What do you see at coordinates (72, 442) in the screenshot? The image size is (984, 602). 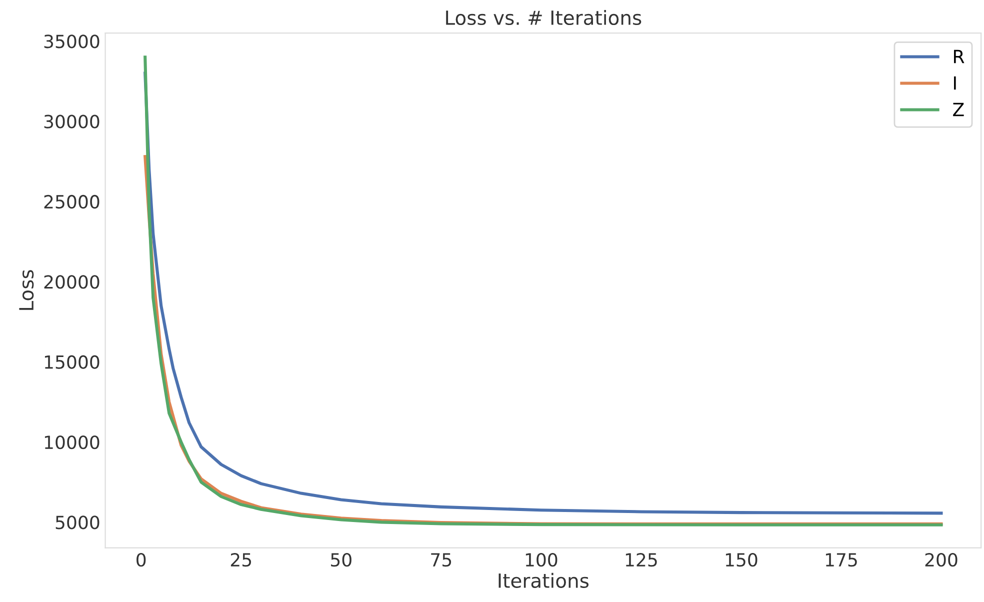 I see `y-tick-label: 10000` at bounding box center [72, 442].